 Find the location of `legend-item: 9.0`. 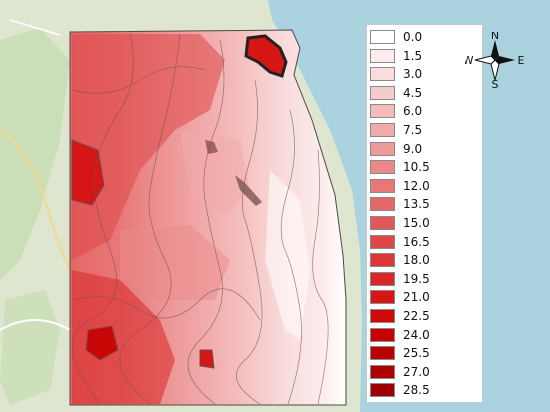

legend-item: 9.0 is located at coordinates (424, 150).